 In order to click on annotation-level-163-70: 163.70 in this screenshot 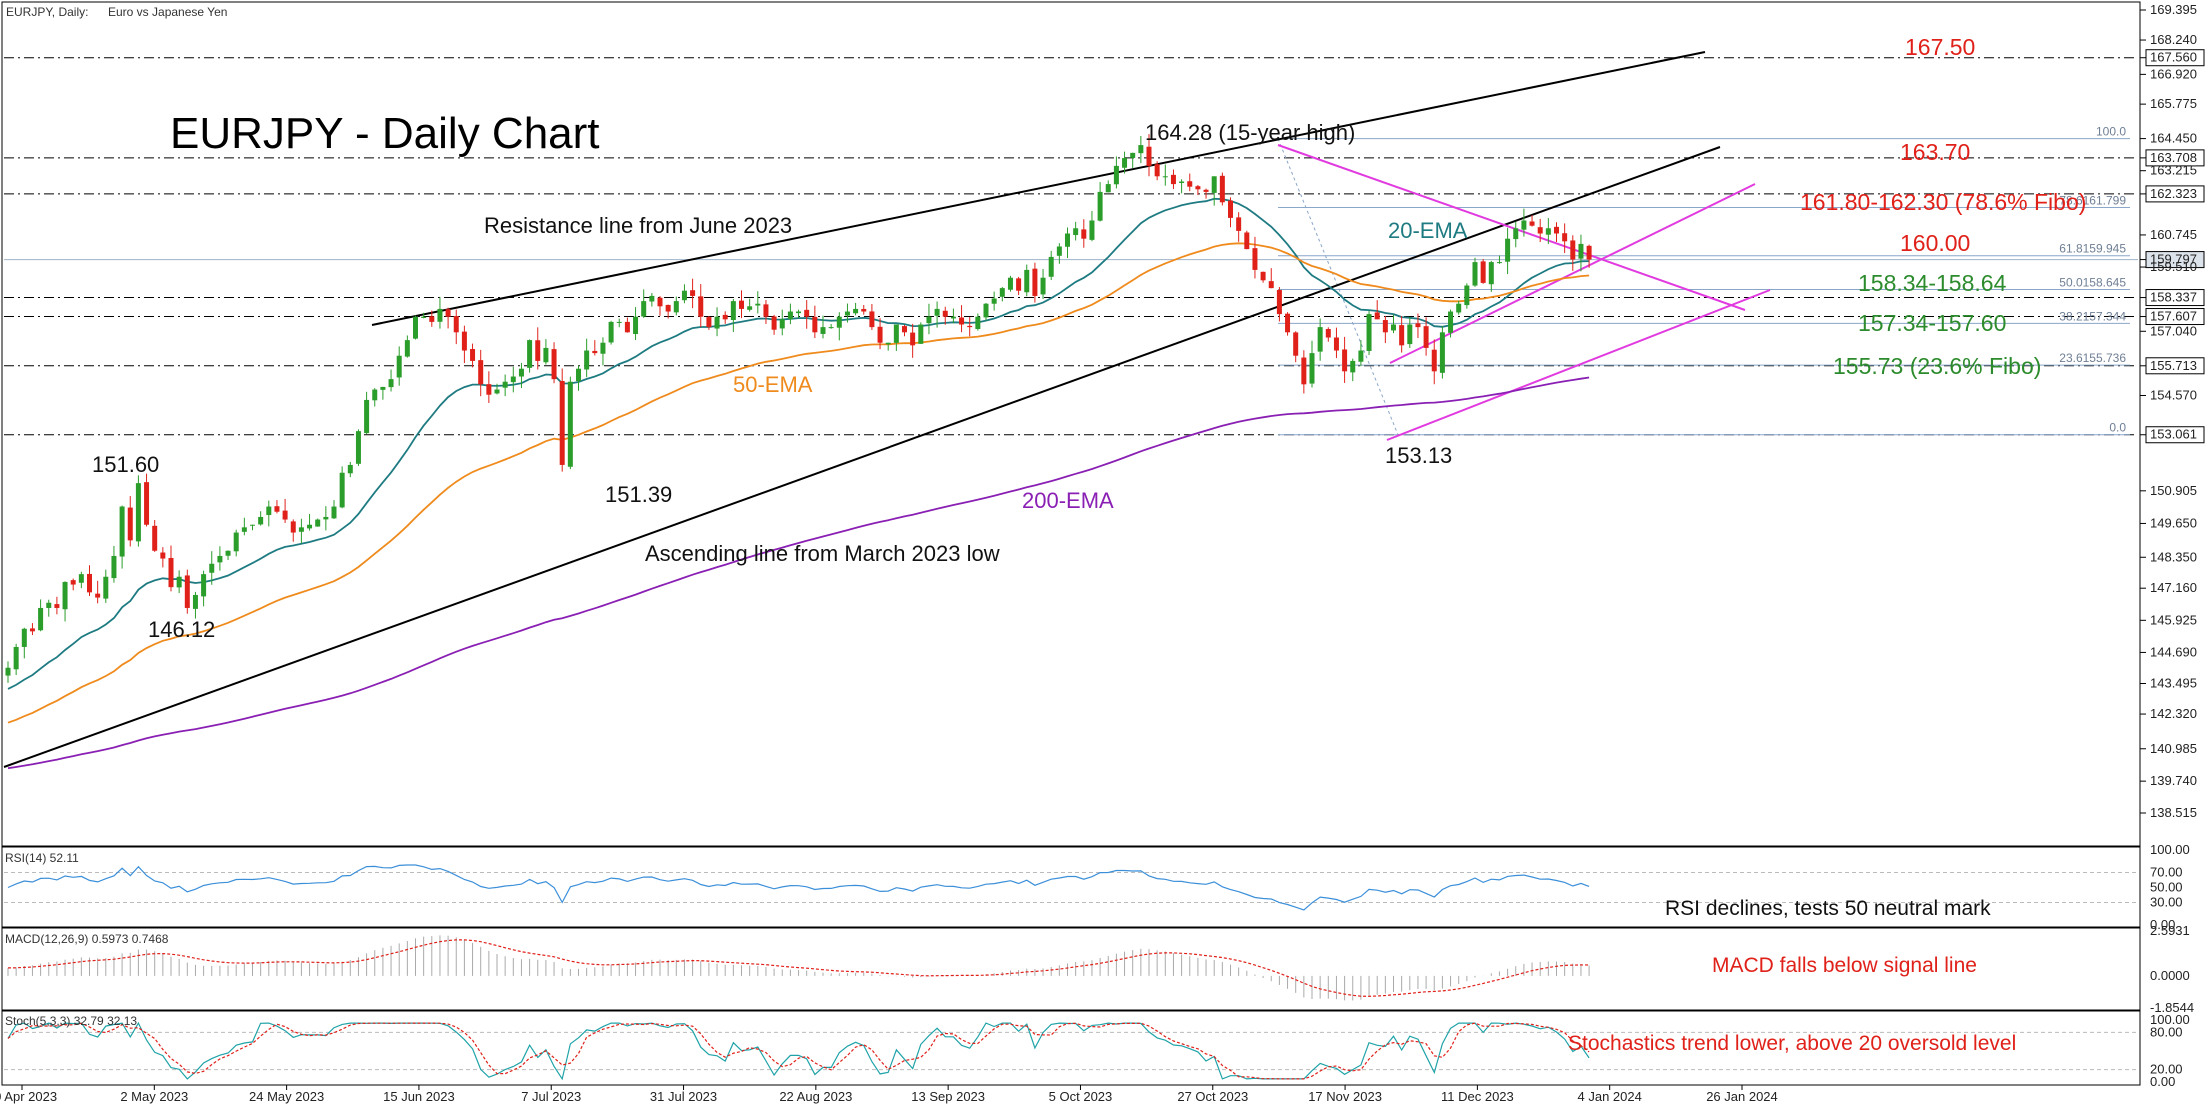, I will do `click(1935, 152)`.